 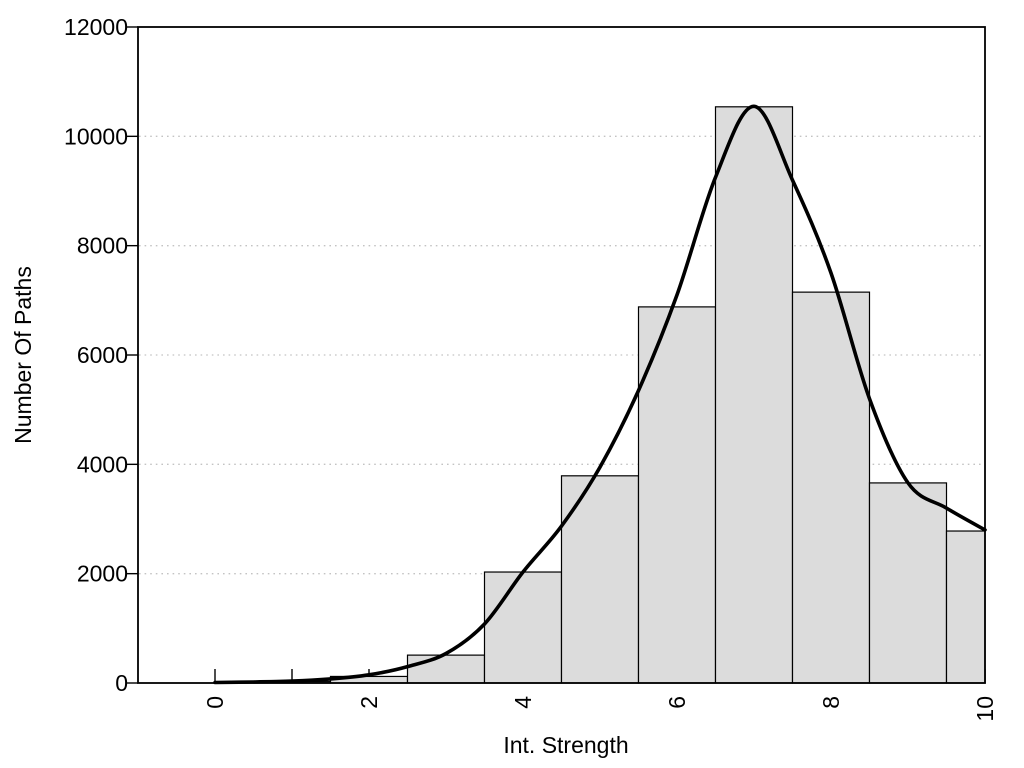 What do you see at coordinates (677, 702) in the screenshot?
I see `x-tick-label-6: 6` at bounding box center [677, 702].